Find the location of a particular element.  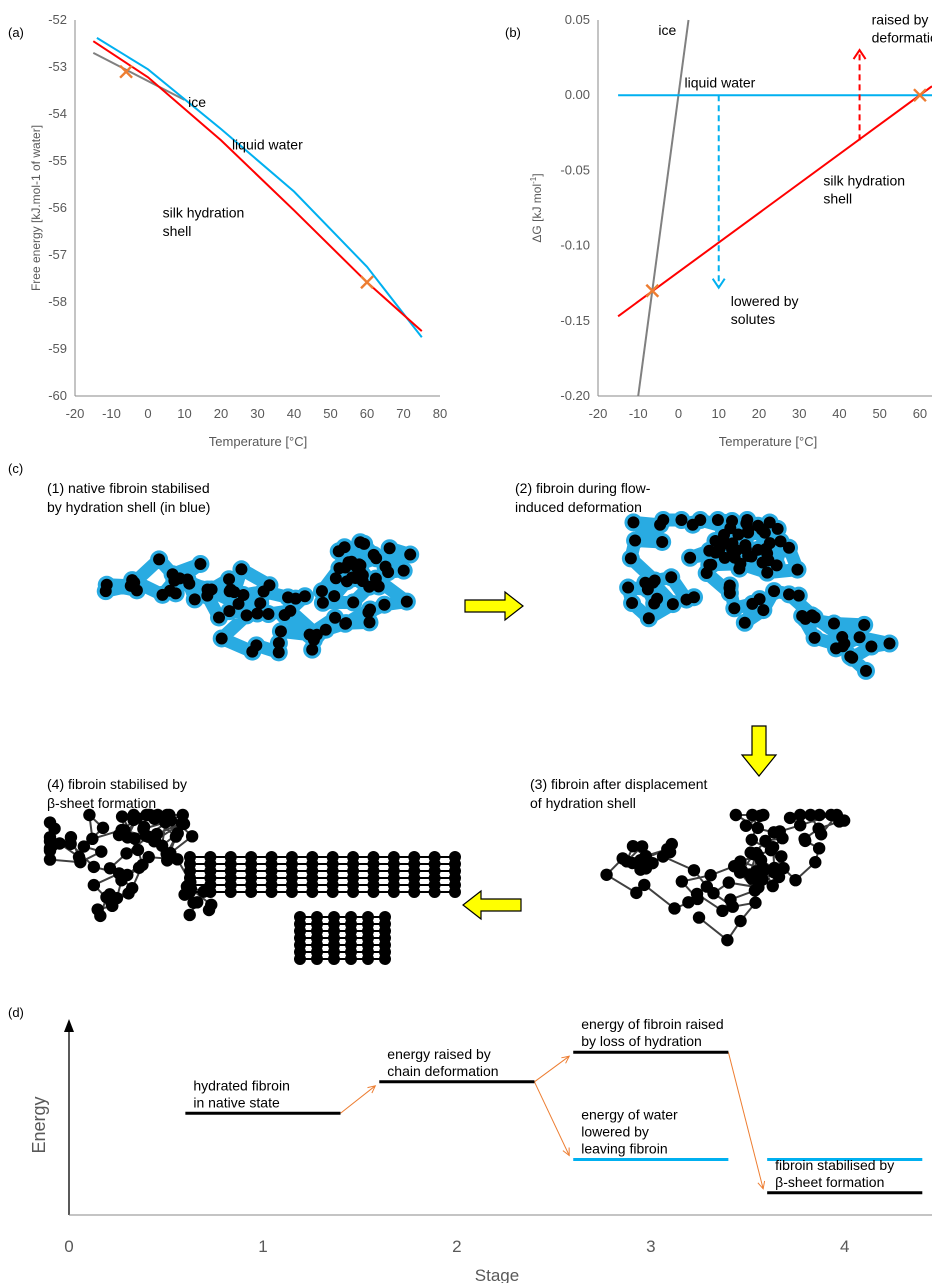

d-x-tick-label: 3 is located at coordinates (650, 1246).